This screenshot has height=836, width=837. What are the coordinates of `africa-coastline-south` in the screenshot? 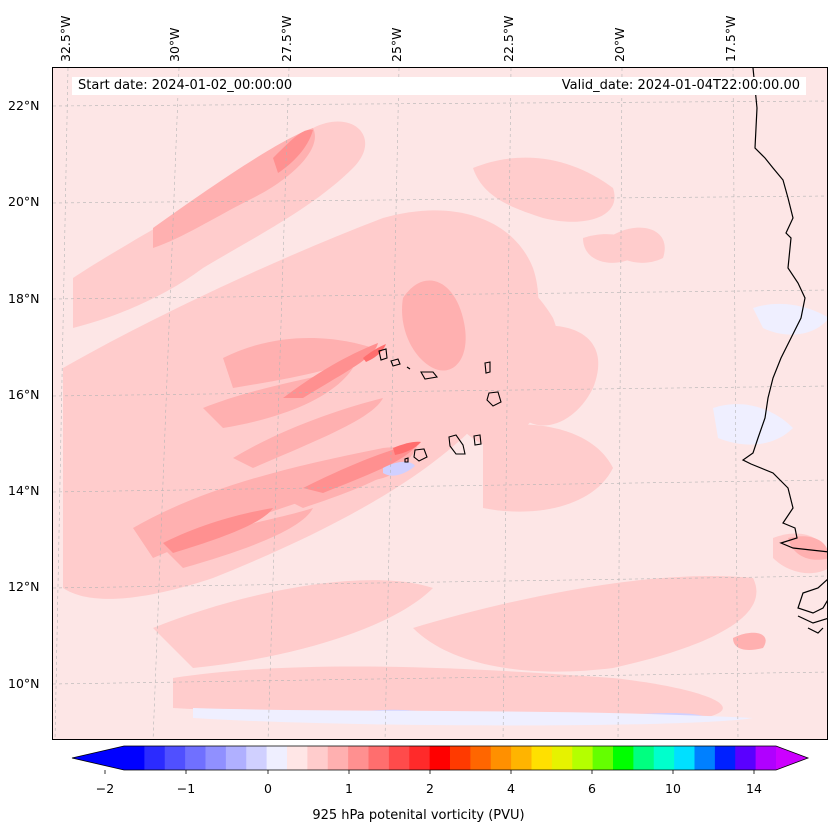 It's located at (812, 606).